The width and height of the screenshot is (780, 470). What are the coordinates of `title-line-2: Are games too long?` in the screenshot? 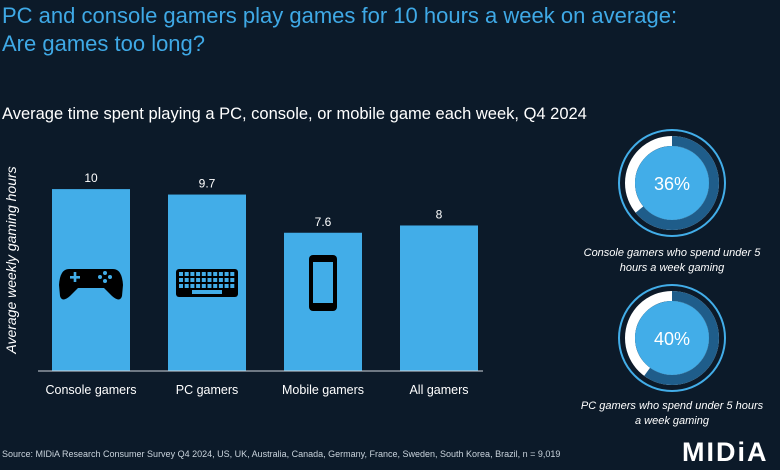 It's located at (104, 43).